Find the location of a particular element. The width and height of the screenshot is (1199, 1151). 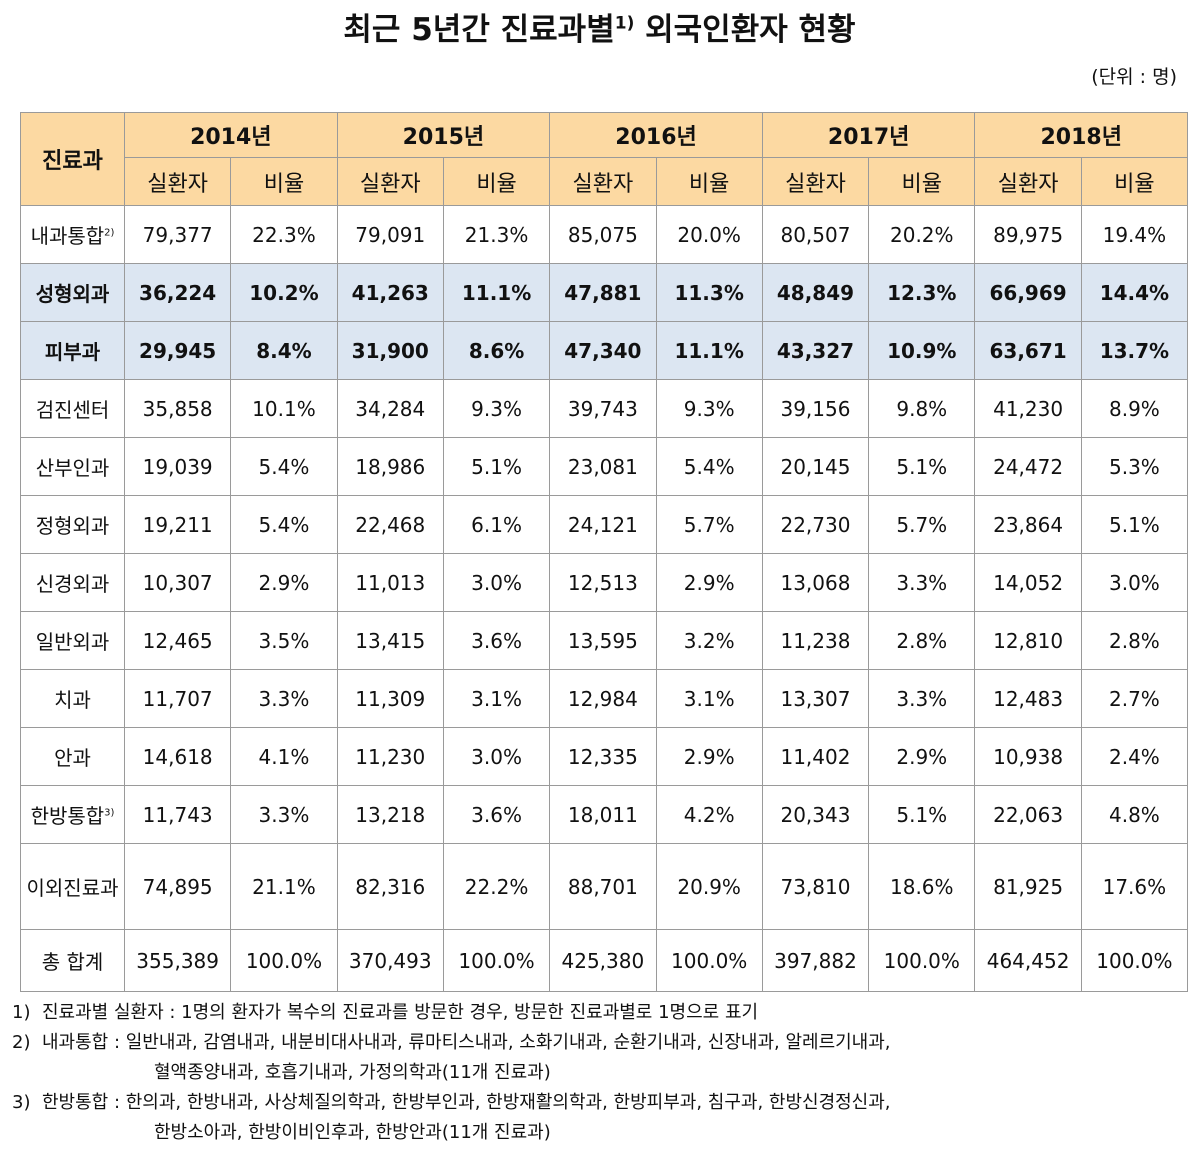

table-cell: 18.6% is located at coordinates (922, 886).